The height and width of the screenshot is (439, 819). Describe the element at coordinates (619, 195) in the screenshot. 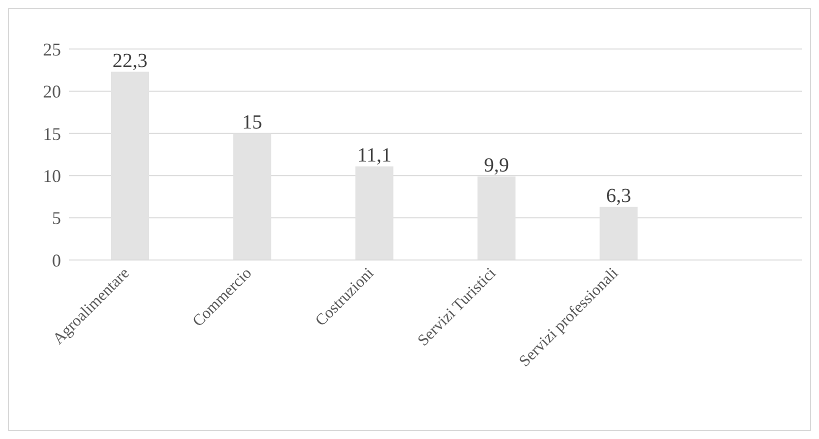

I see `data-label: 6,3` at that location.